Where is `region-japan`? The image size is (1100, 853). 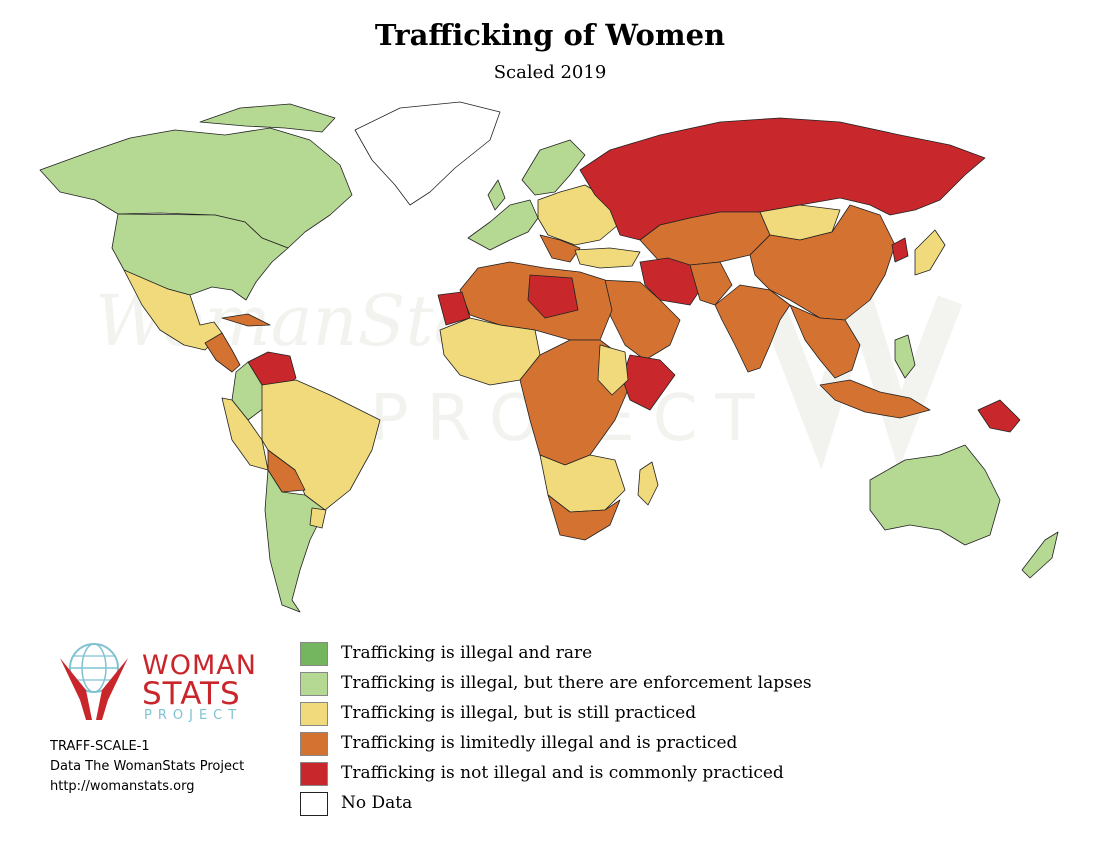
region-japan is located at coordinates (930, 252).